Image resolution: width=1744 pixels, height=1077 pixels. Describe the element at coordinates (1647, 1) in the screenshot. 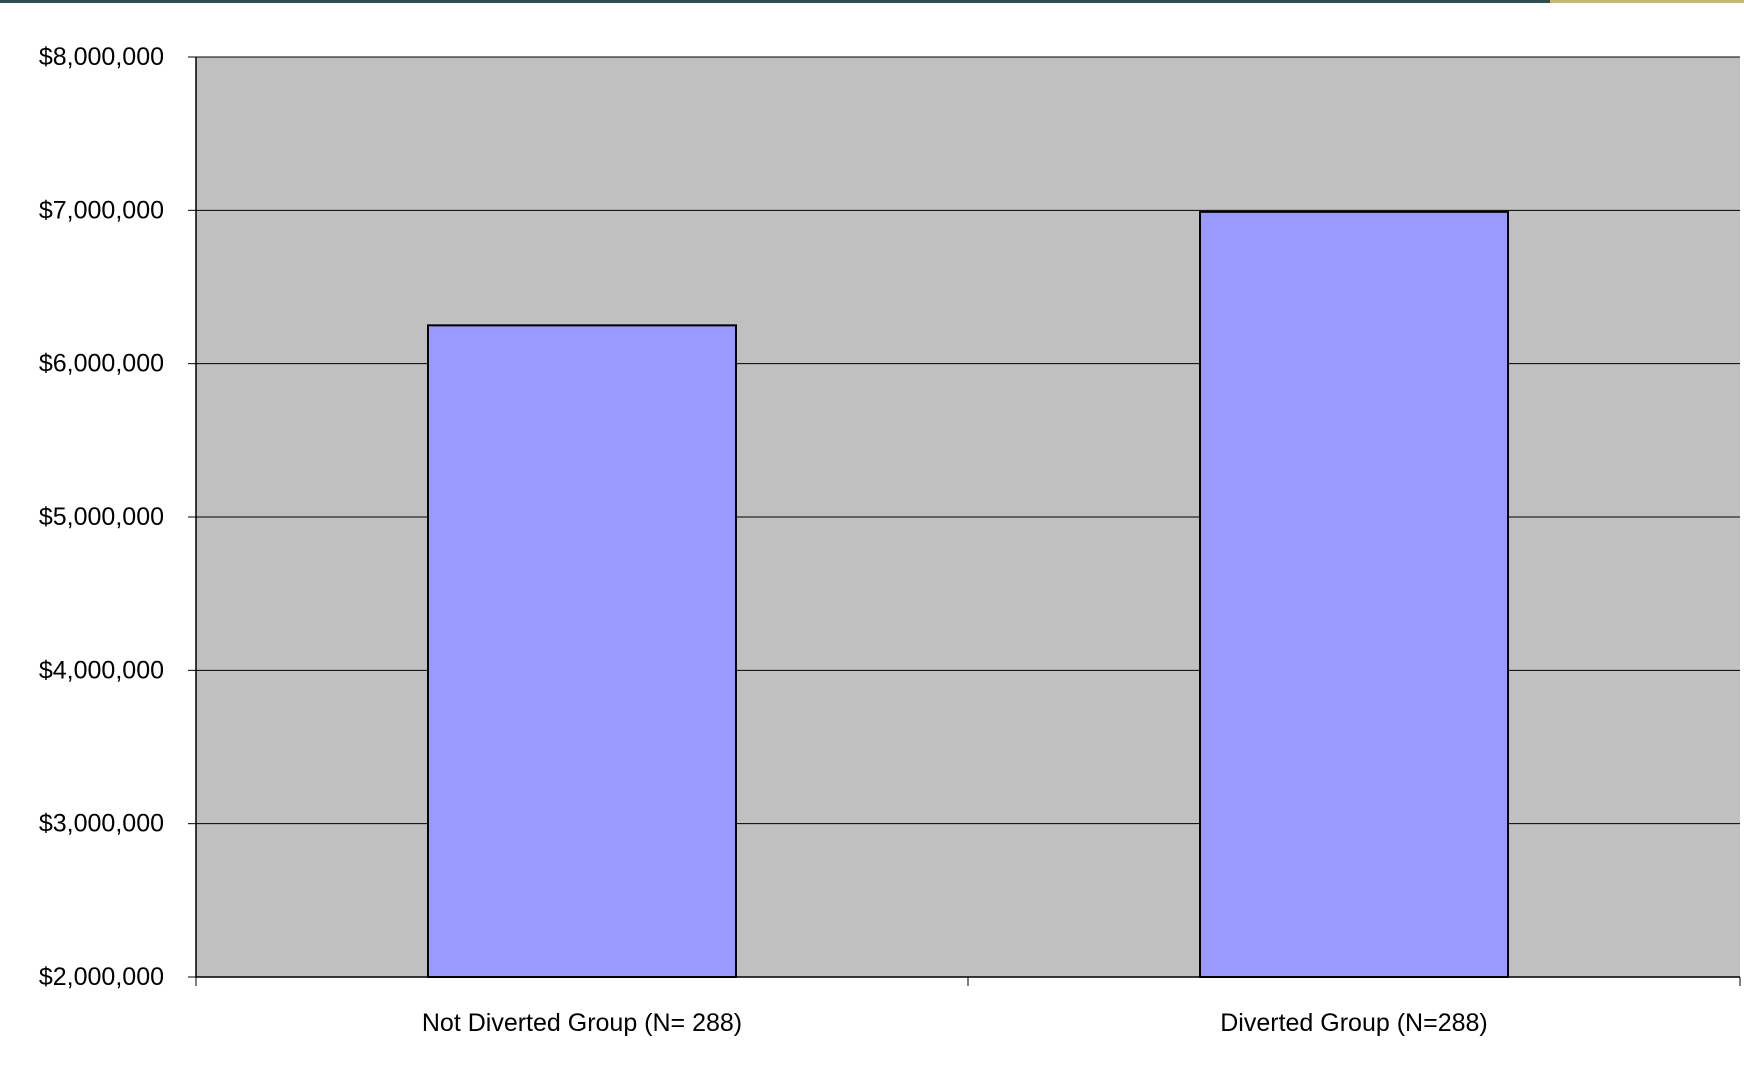

I see `top-corner-accent` at that location.